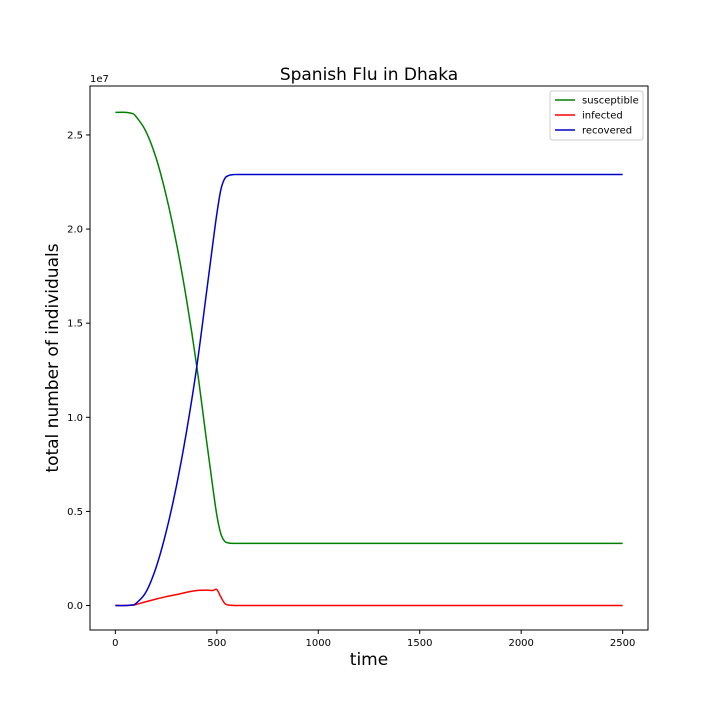 This screenshot has height=720, width=720. What do you see at coordinates (622, 643) in the screenshot?
I see `x-tick-label: 2500` at bounding box center [622, 643].